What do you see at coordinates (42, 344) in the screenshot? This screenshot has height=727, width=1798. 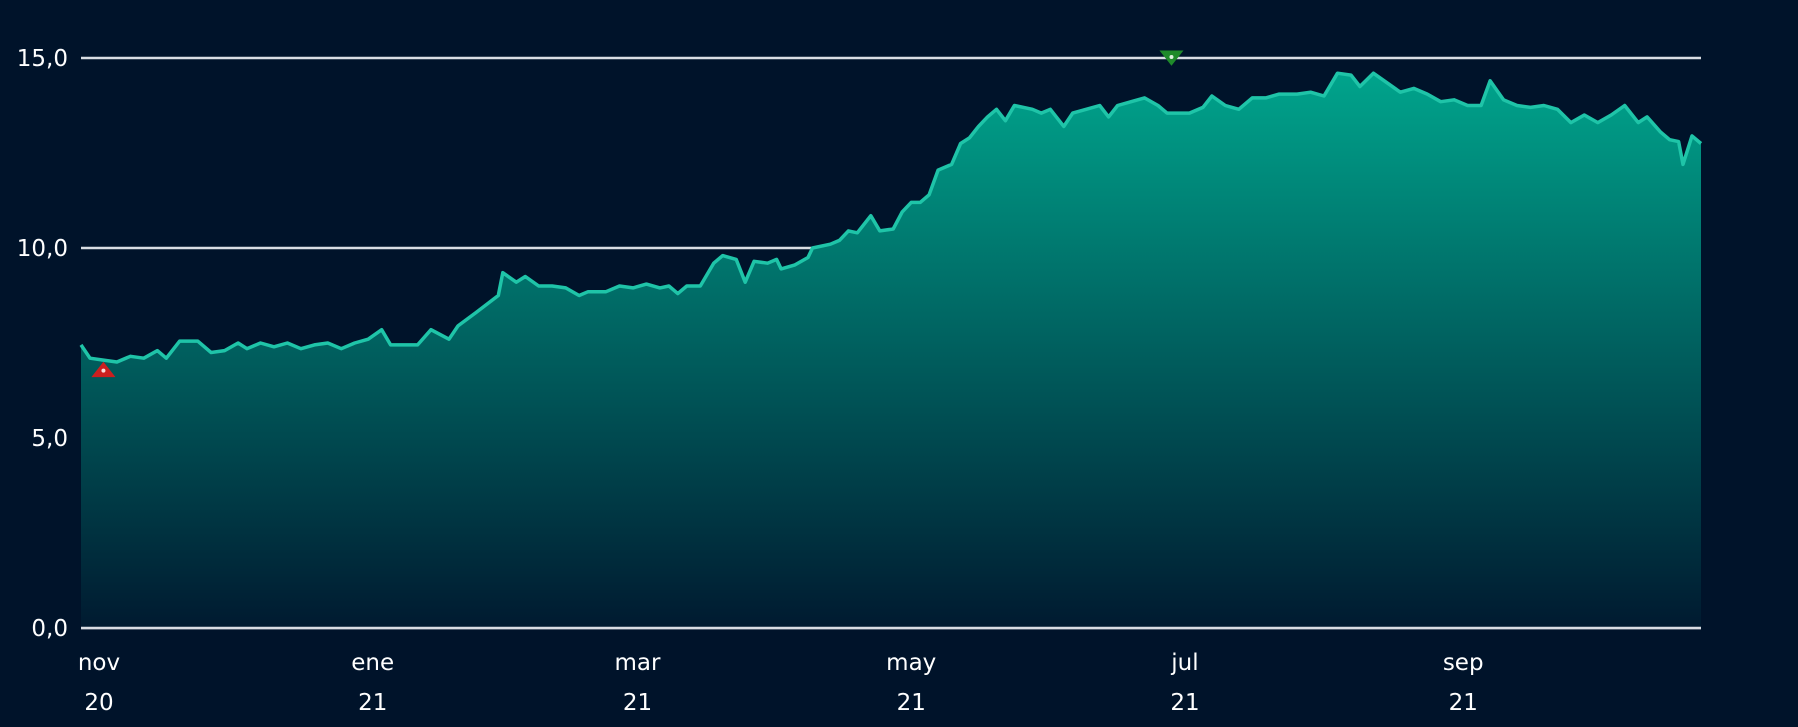 I see `y-axis-ticks: 0,0 5,0 10,0 15,0` at bounding box center [42, 344].